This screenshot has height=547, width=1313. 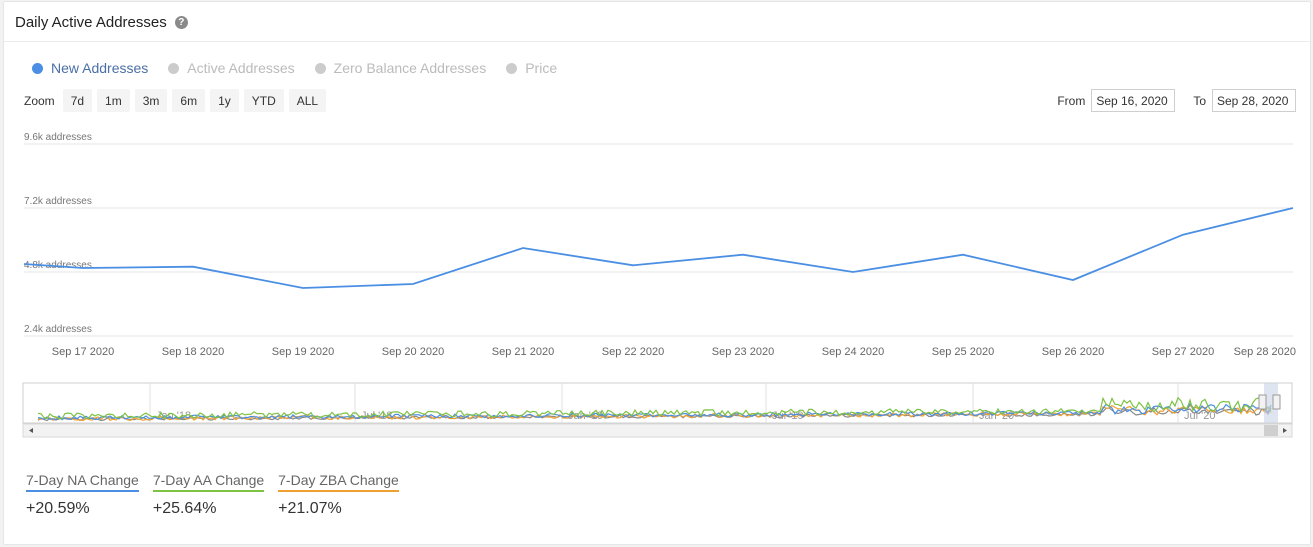 What do you see at coordinates (1133, 100) in the screenshot?
I see `from-date-input: Sep 16, 2020` at bounding box center [1133, 100].